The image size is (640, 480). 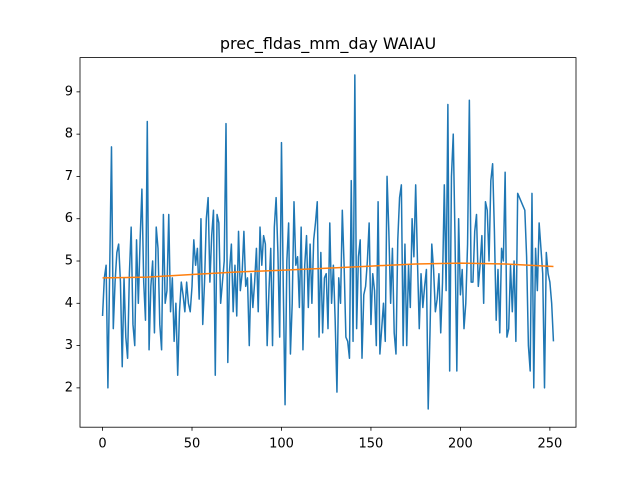 I want to click on y-tick-label: 3, so click(x=69, y=345).